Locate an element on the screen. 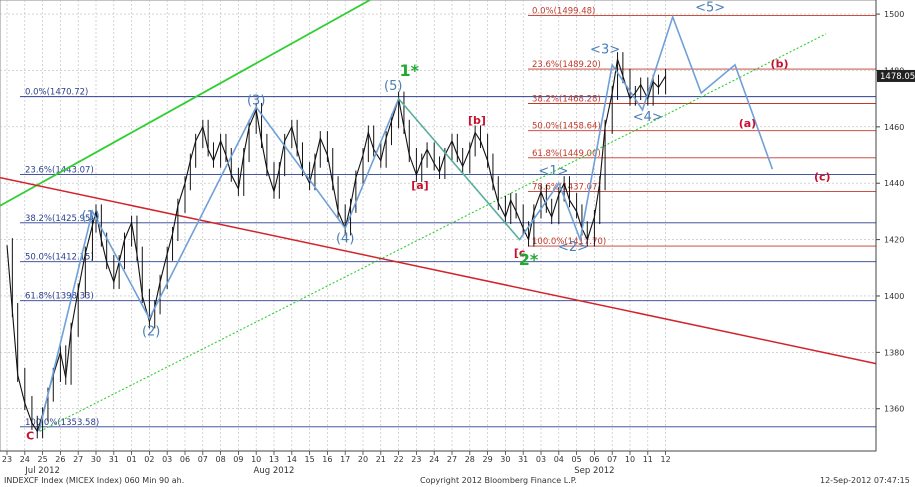 The height and width of the screenshot is (487, 915). x-tick-label: 25 is located at coordinates (43, 459).